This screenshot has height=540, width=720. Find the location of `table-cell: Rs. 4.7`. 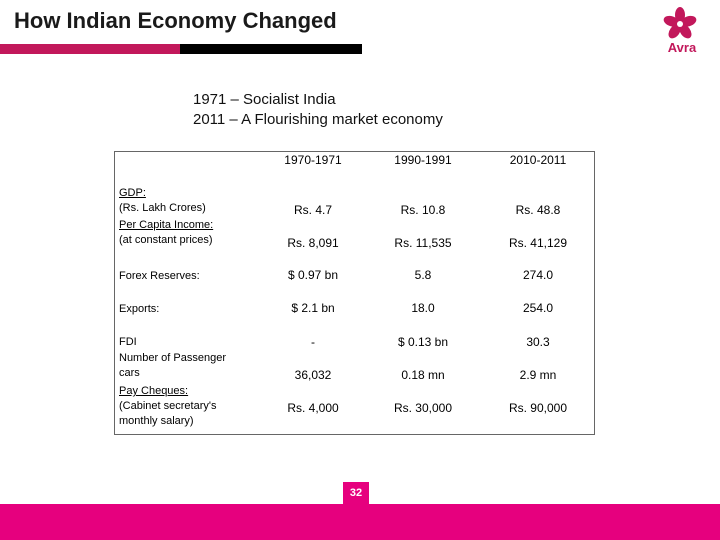

table-cell: Rs. 4.7 is located at coordinates (312, 210).